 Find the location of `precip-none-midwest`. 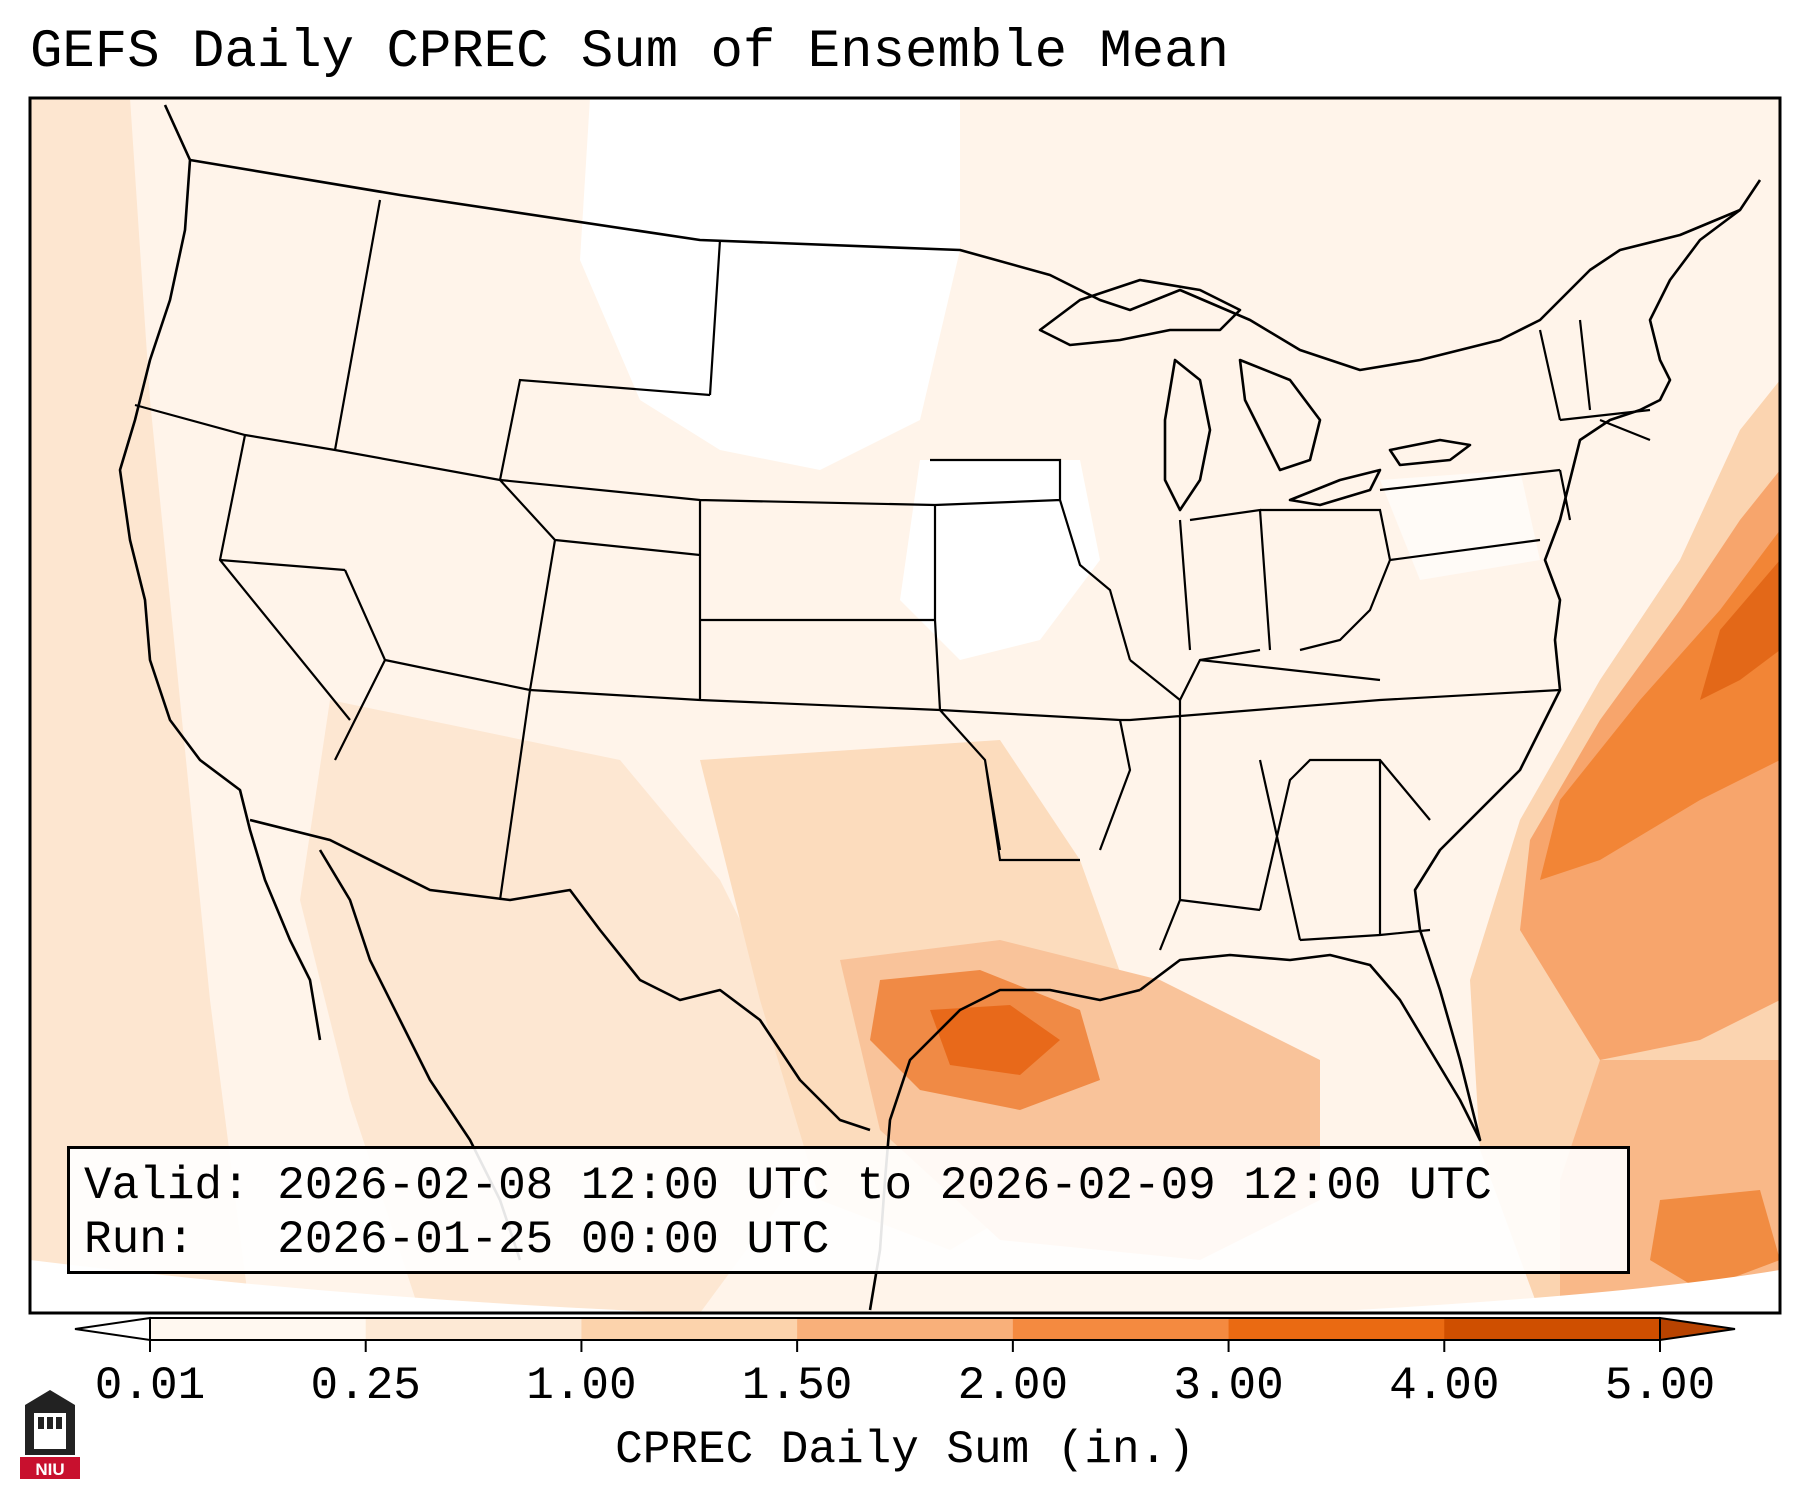

precip-none-midwest is located at coordinates (1000, 560).